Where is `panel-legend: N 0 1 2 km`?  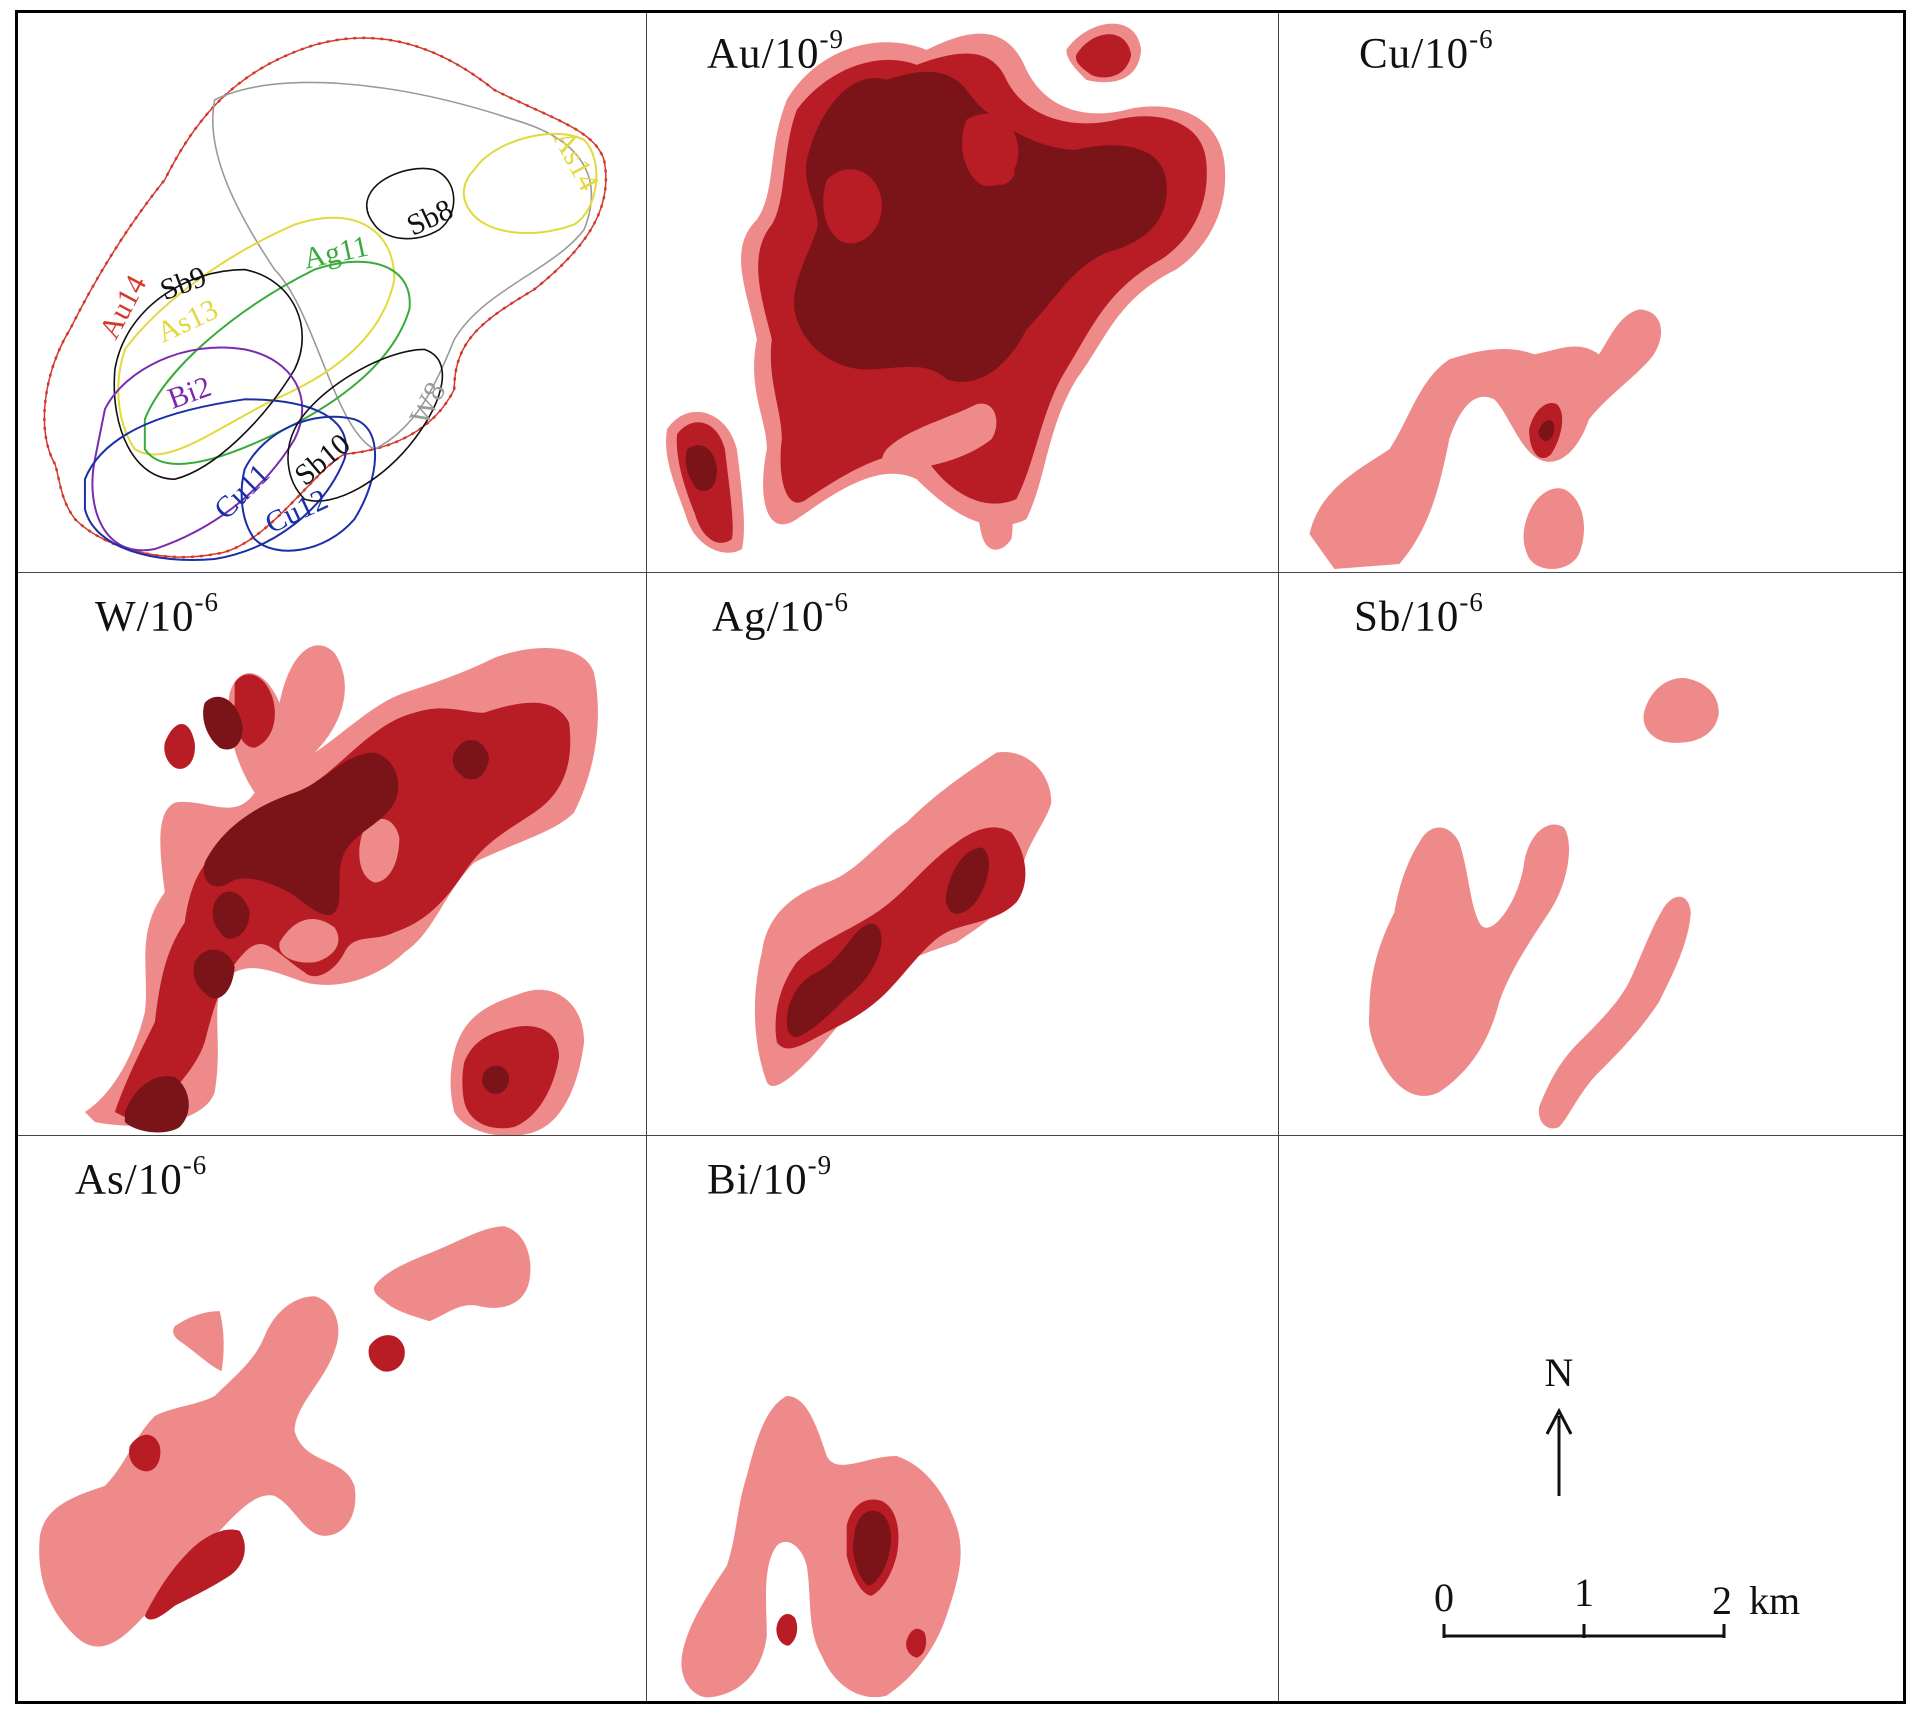
panel-legend: N 0 1 2 km is located at coordinates (1592, 1420).